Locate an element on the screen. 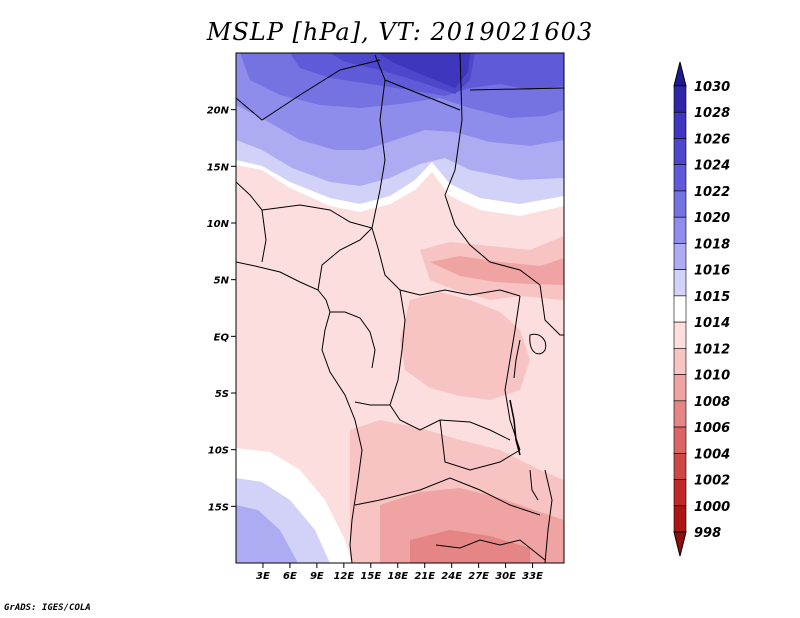 Image resolution: width=800 pixels, height=618 pixels. colorbar-top-triangle is located at coordinates (680, 74).